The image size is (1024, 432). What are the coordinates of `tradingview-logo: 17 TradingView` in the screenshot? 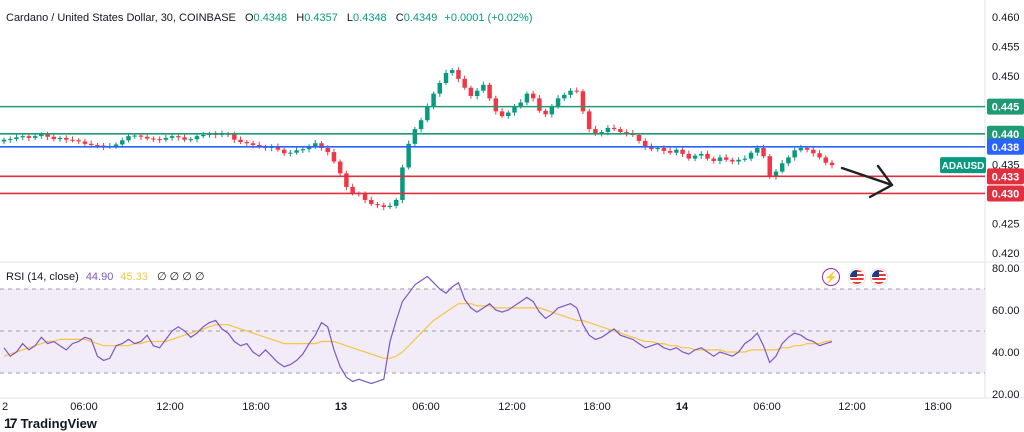 It's located at (50, 423).